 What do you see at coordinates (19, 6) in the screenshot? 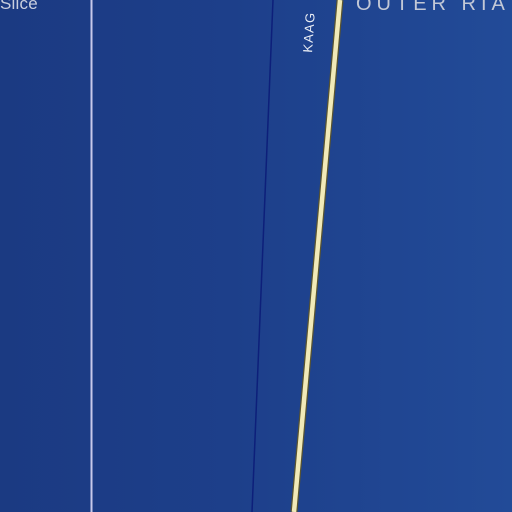
I see `place-label: Slice` at bounding box center [19, 6].